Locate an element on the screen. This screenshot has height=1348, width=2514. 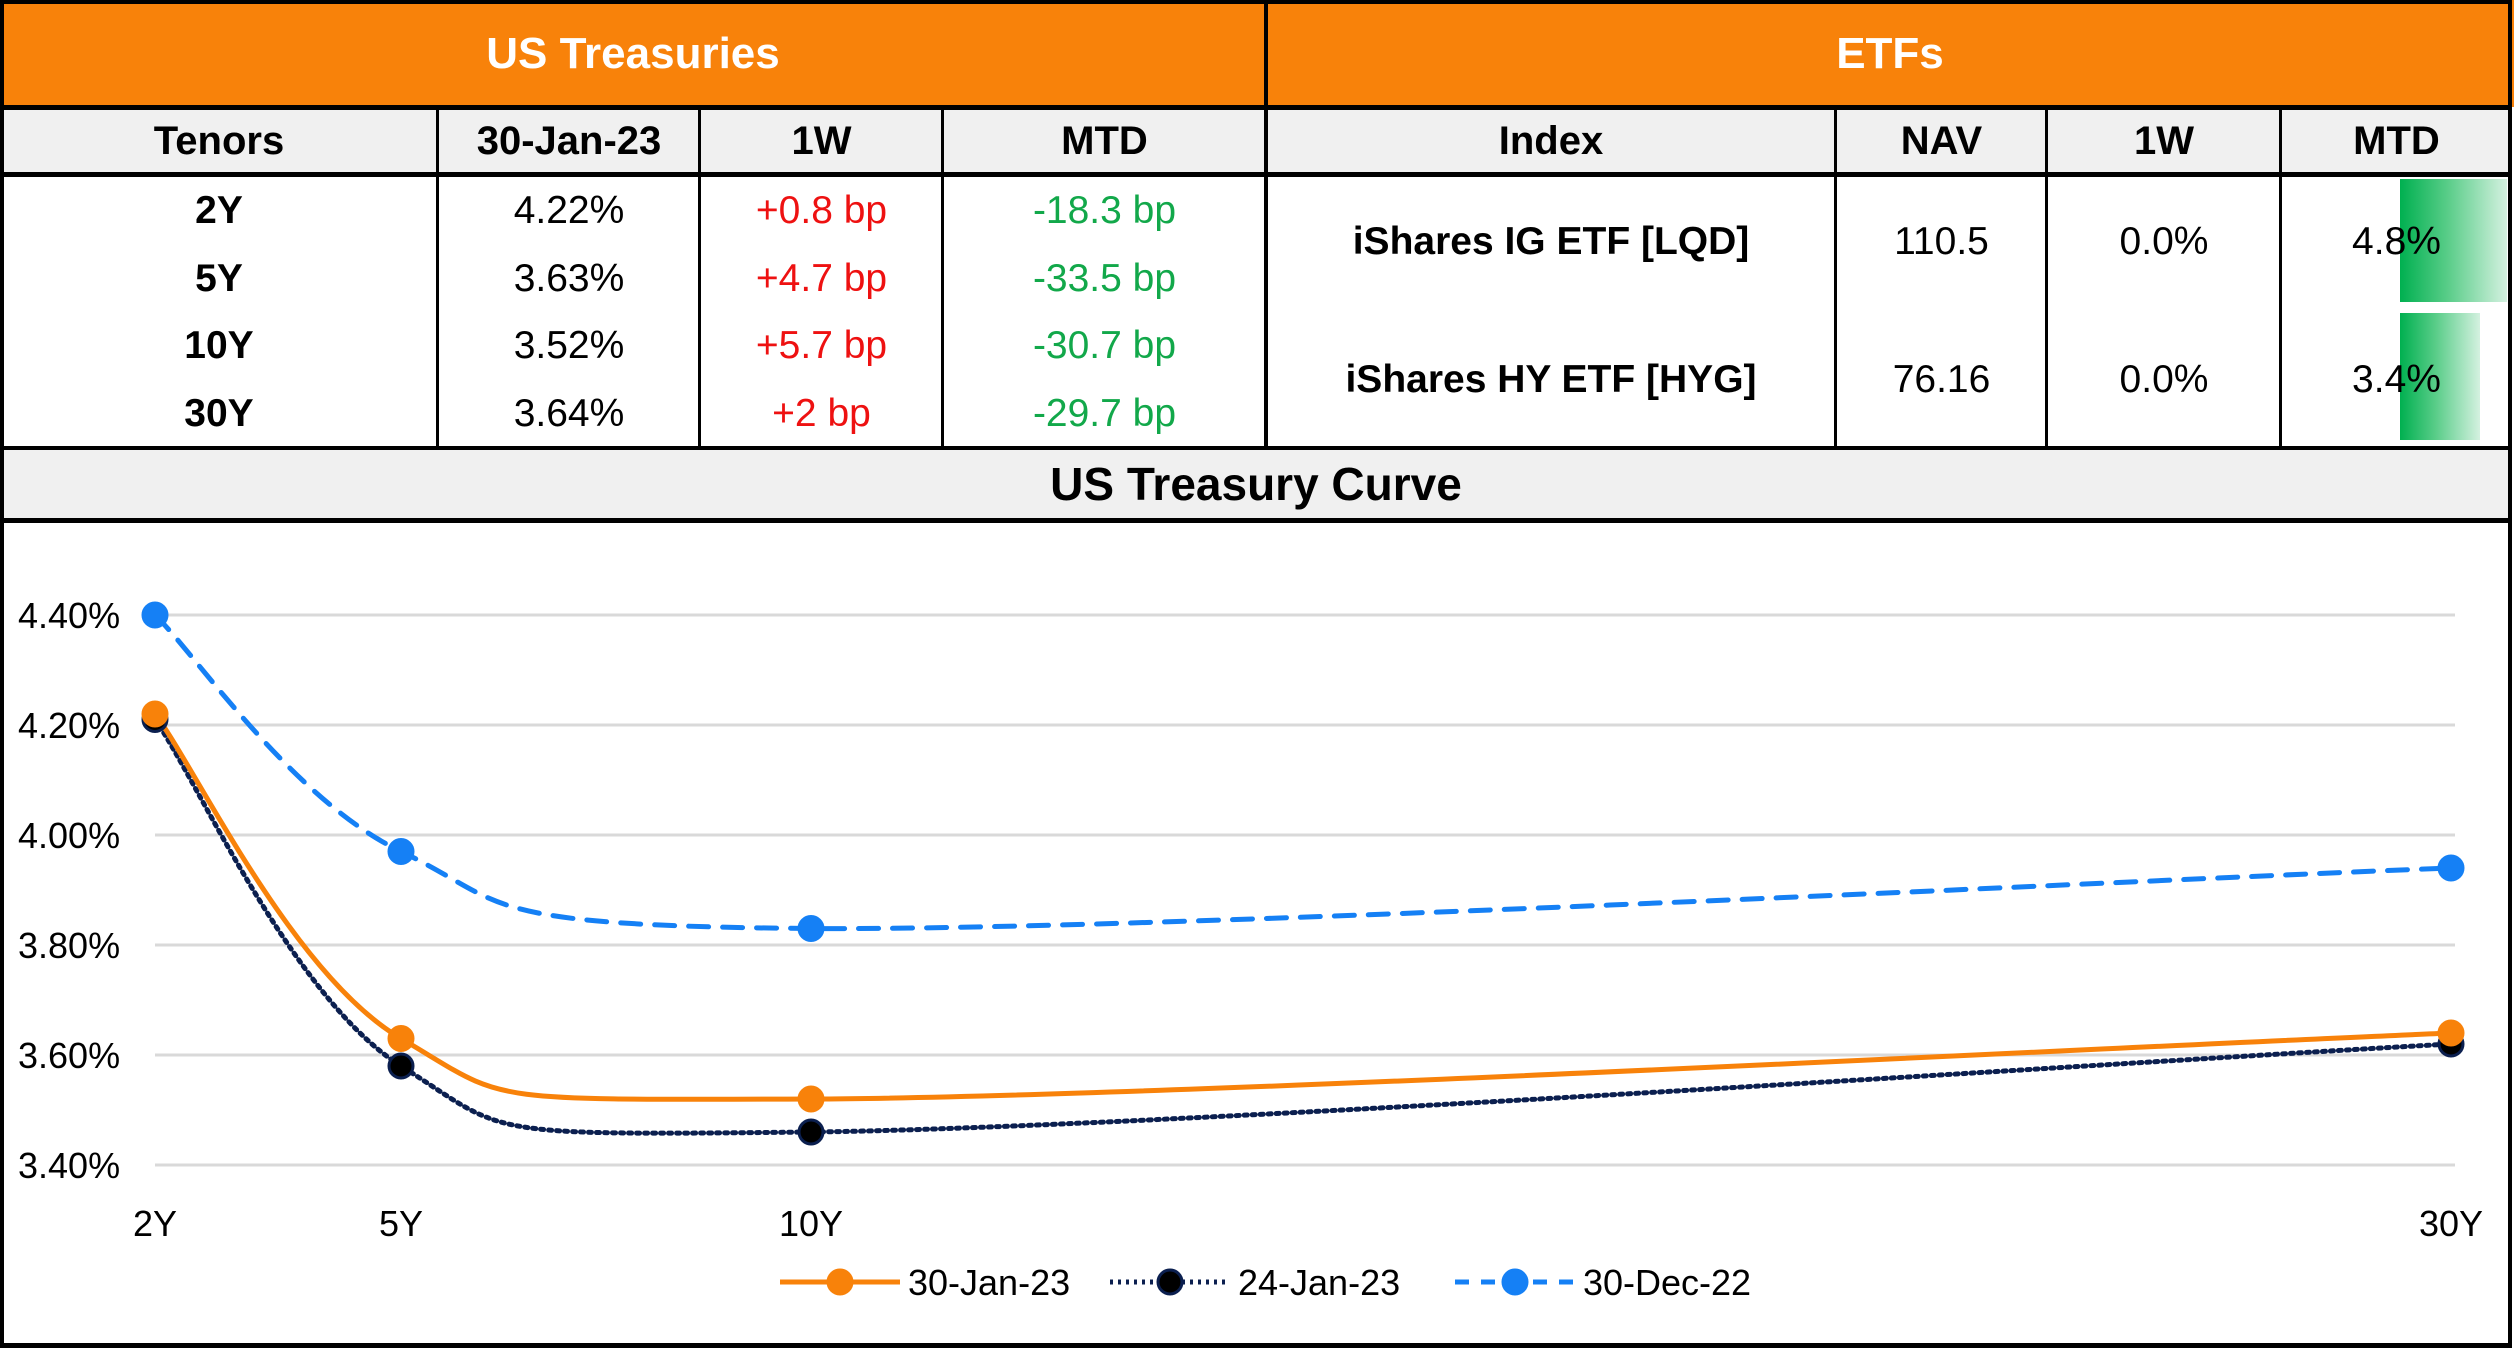
legend-label: 24-Jan-23 is located at coordinates (1319, 1282).